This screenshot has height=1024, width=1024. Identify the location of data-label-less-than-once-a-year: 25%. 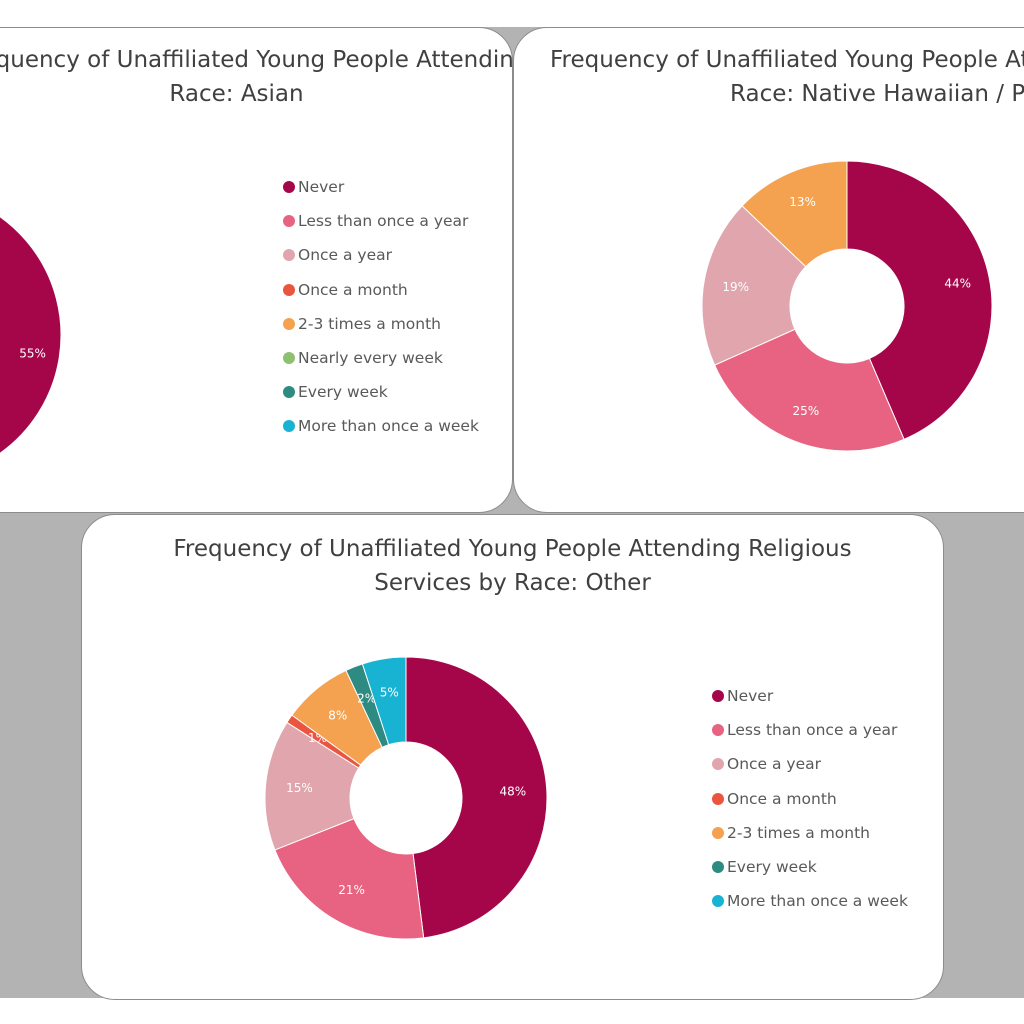
(805, 411).